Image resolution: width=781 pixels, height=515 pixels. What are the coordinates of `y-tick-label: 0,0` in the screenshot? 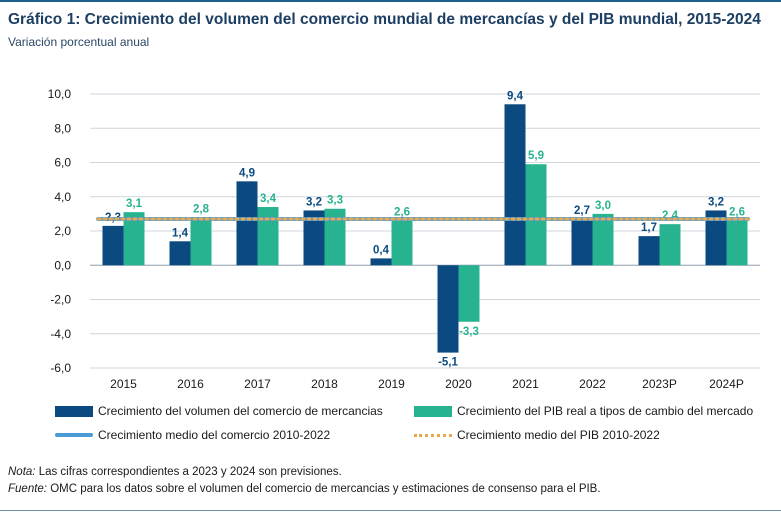 It's located at (62, 265).